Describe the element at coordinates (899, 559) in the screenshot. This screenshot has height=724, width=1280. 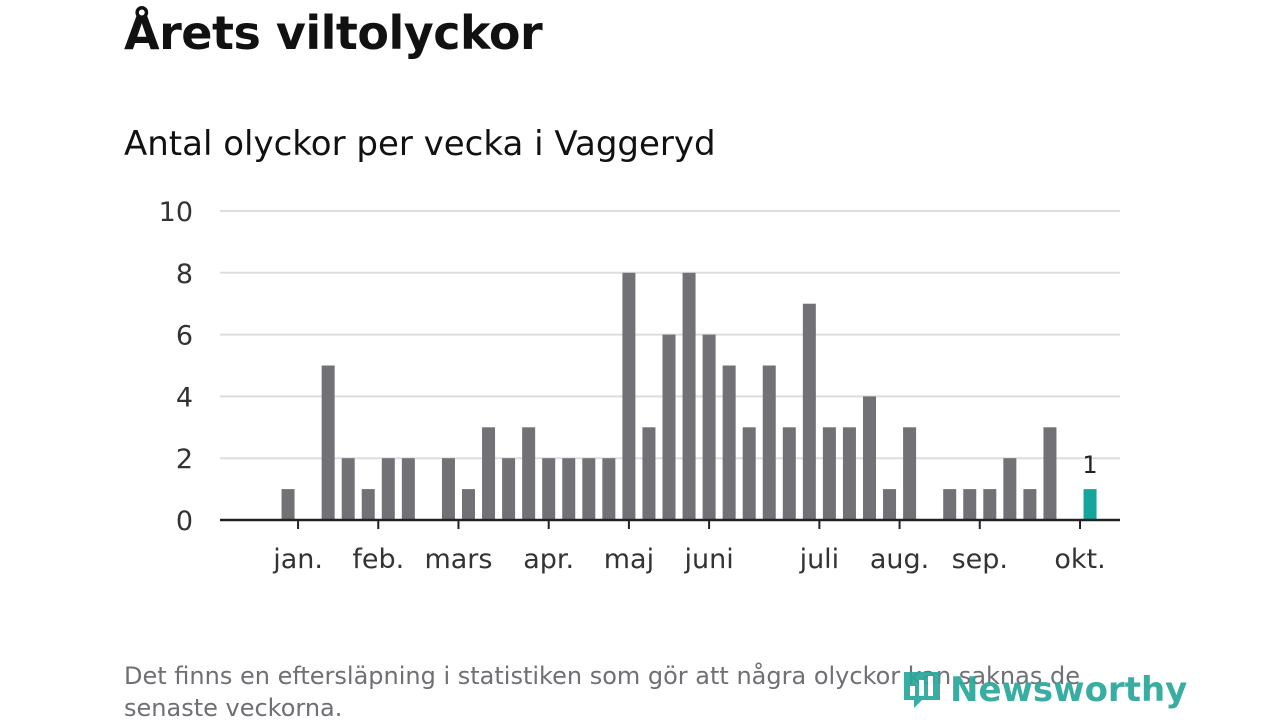
I see `x-tick-label: aug.` at that location.